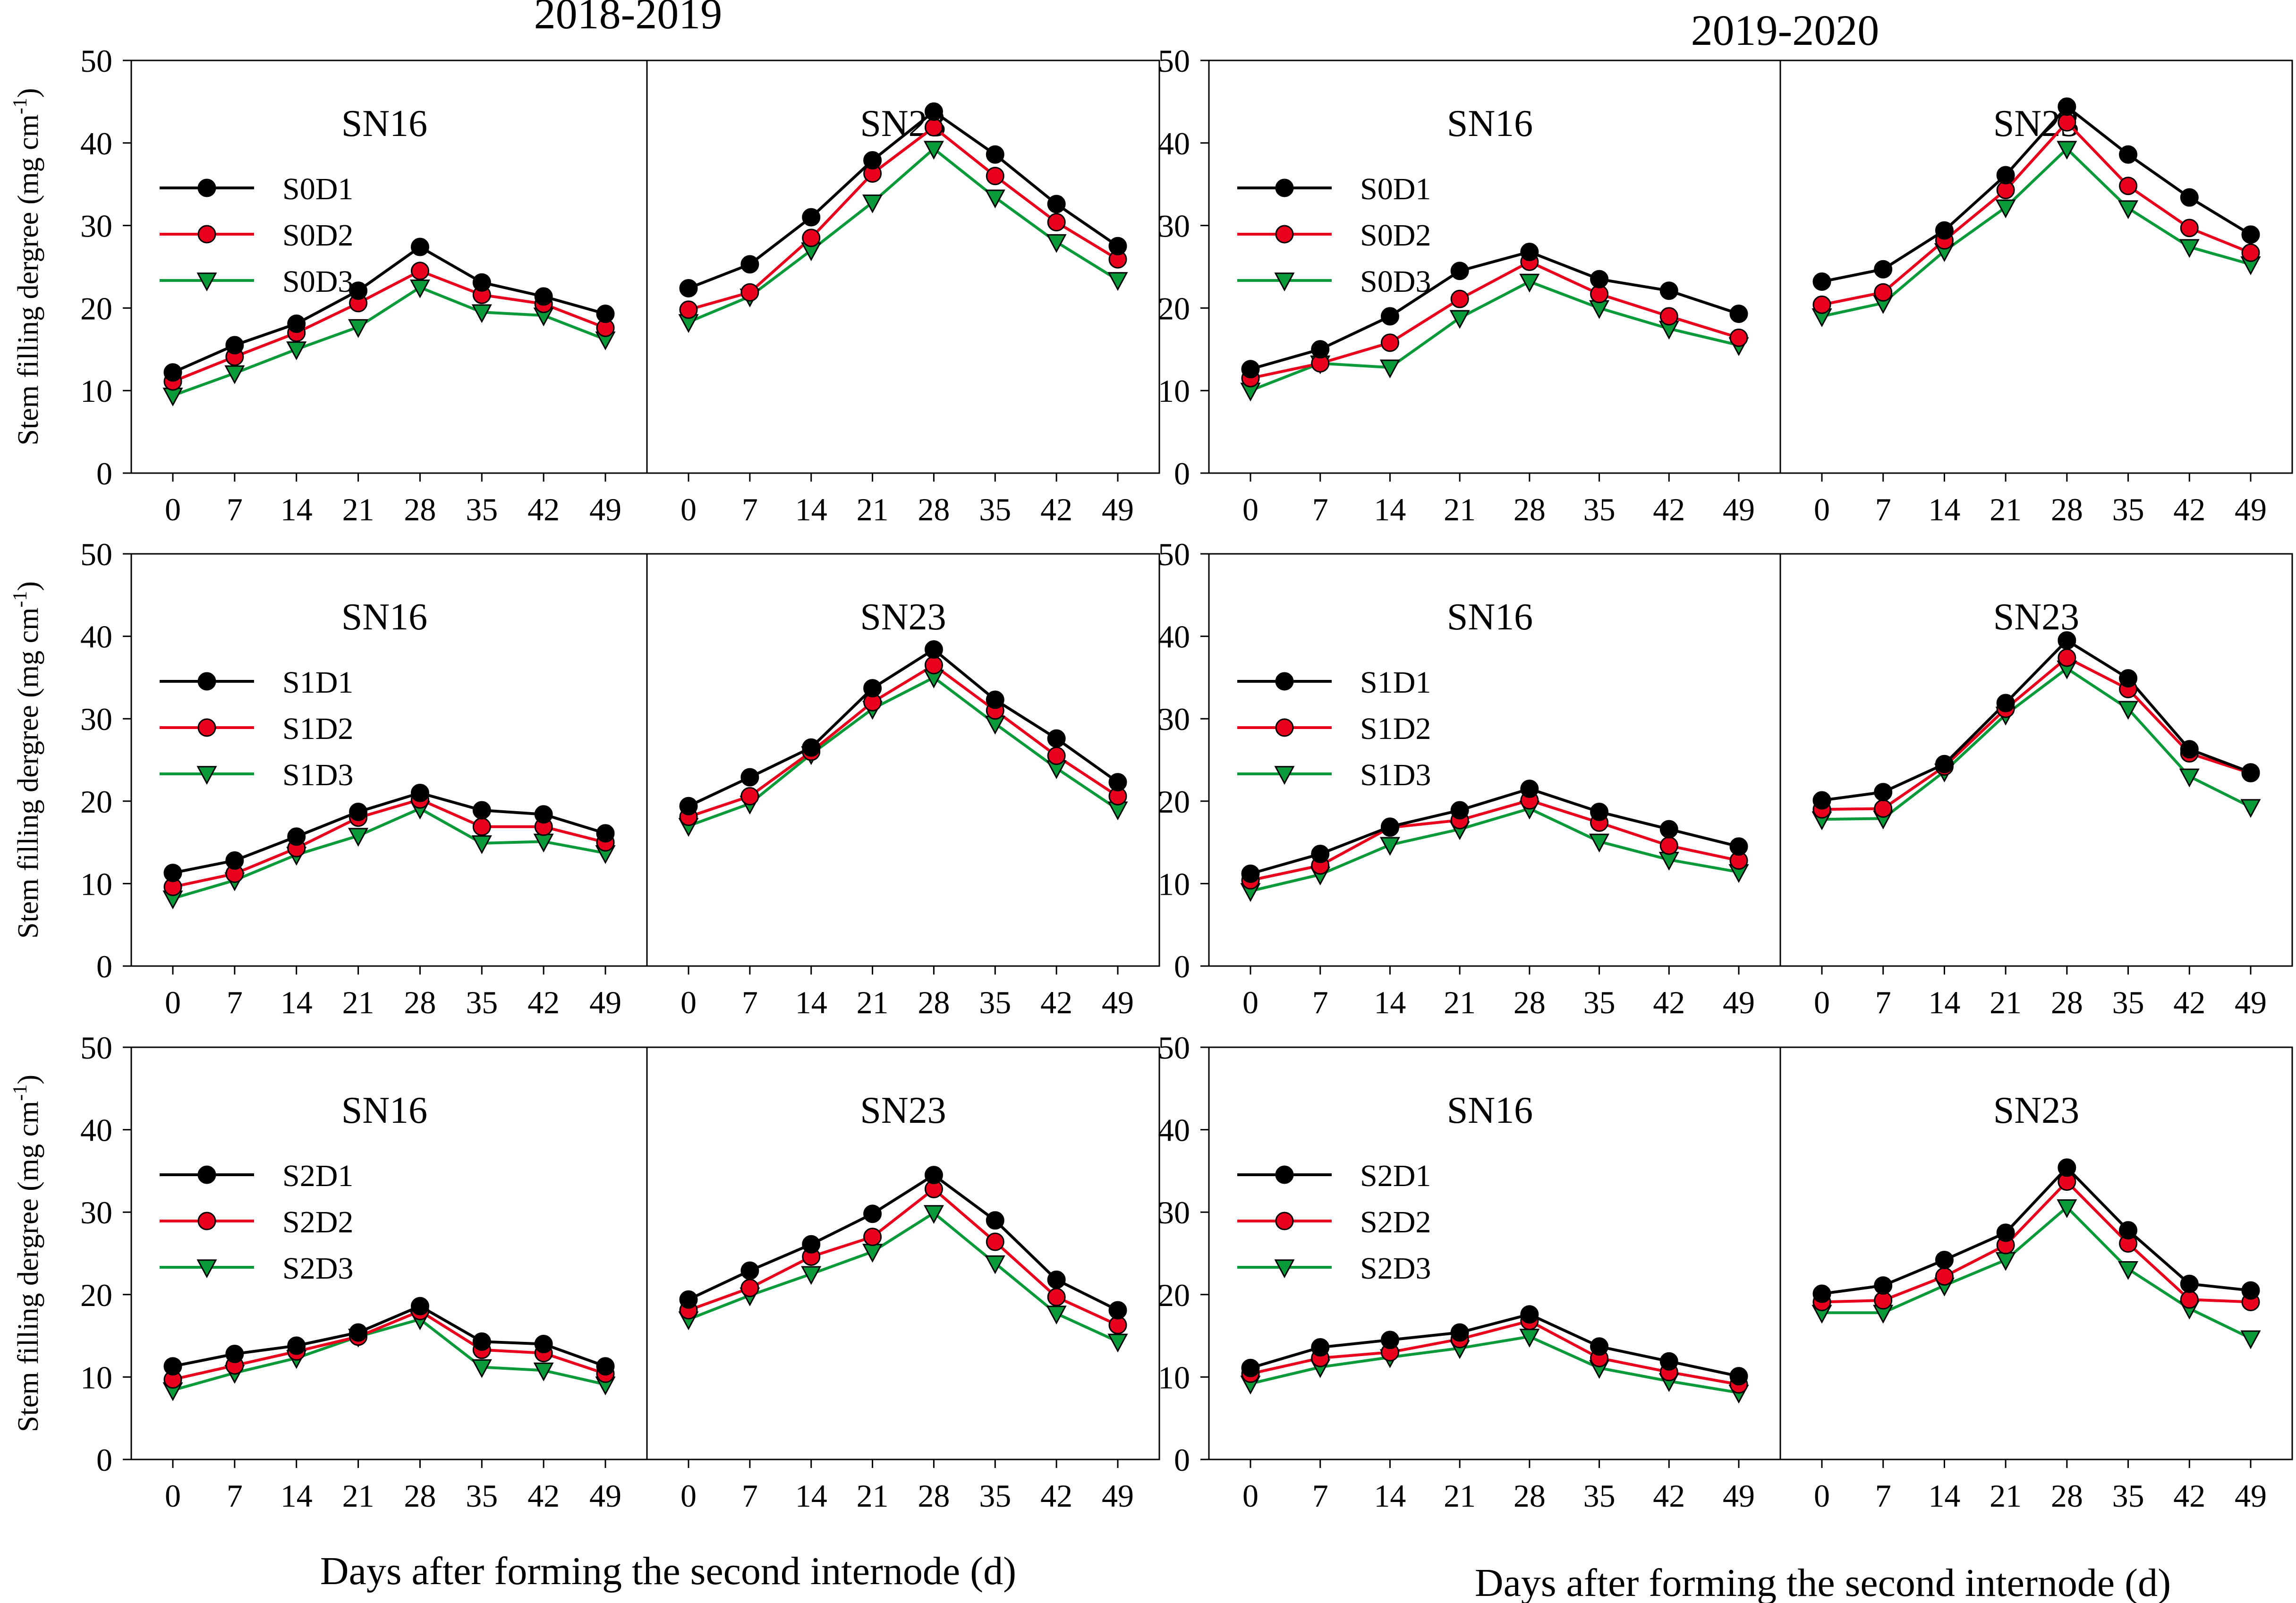  I want to click on series-line-S2D1, so click(389, 1336).